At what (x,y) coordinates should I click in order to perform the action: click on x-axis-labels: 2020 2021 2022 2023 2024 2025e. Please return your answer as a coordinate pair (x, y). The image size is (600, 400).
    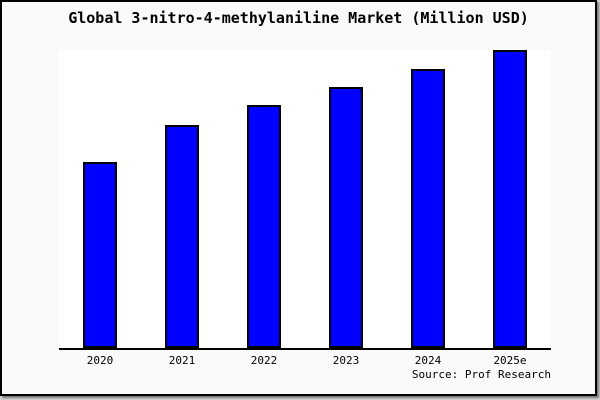
    Looking at the image, I should click on (305, 360).